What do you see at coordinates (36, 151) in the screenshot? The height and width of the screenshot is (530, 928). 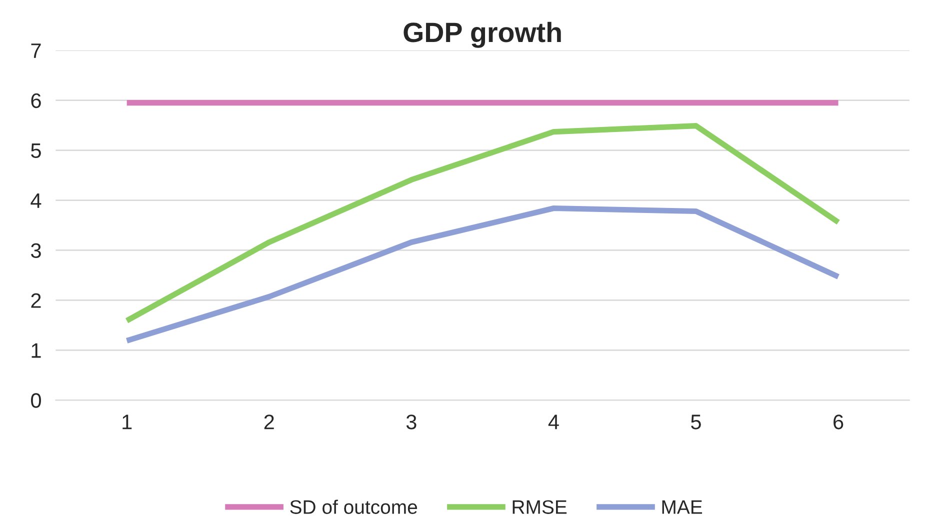 I see `y-tick-label: 5` at bounding box center [36, 151].